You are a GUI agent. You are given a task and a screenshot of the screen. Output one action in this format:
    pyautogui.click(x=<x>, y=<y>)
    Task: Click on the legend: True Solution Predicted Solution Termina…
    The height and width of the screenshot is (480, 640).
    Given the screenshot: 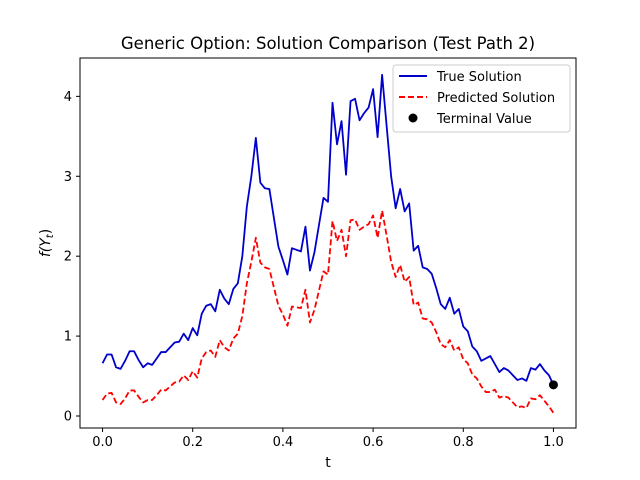 What is the action you would take?
    pyautogui.click(x=481, y=98)
    